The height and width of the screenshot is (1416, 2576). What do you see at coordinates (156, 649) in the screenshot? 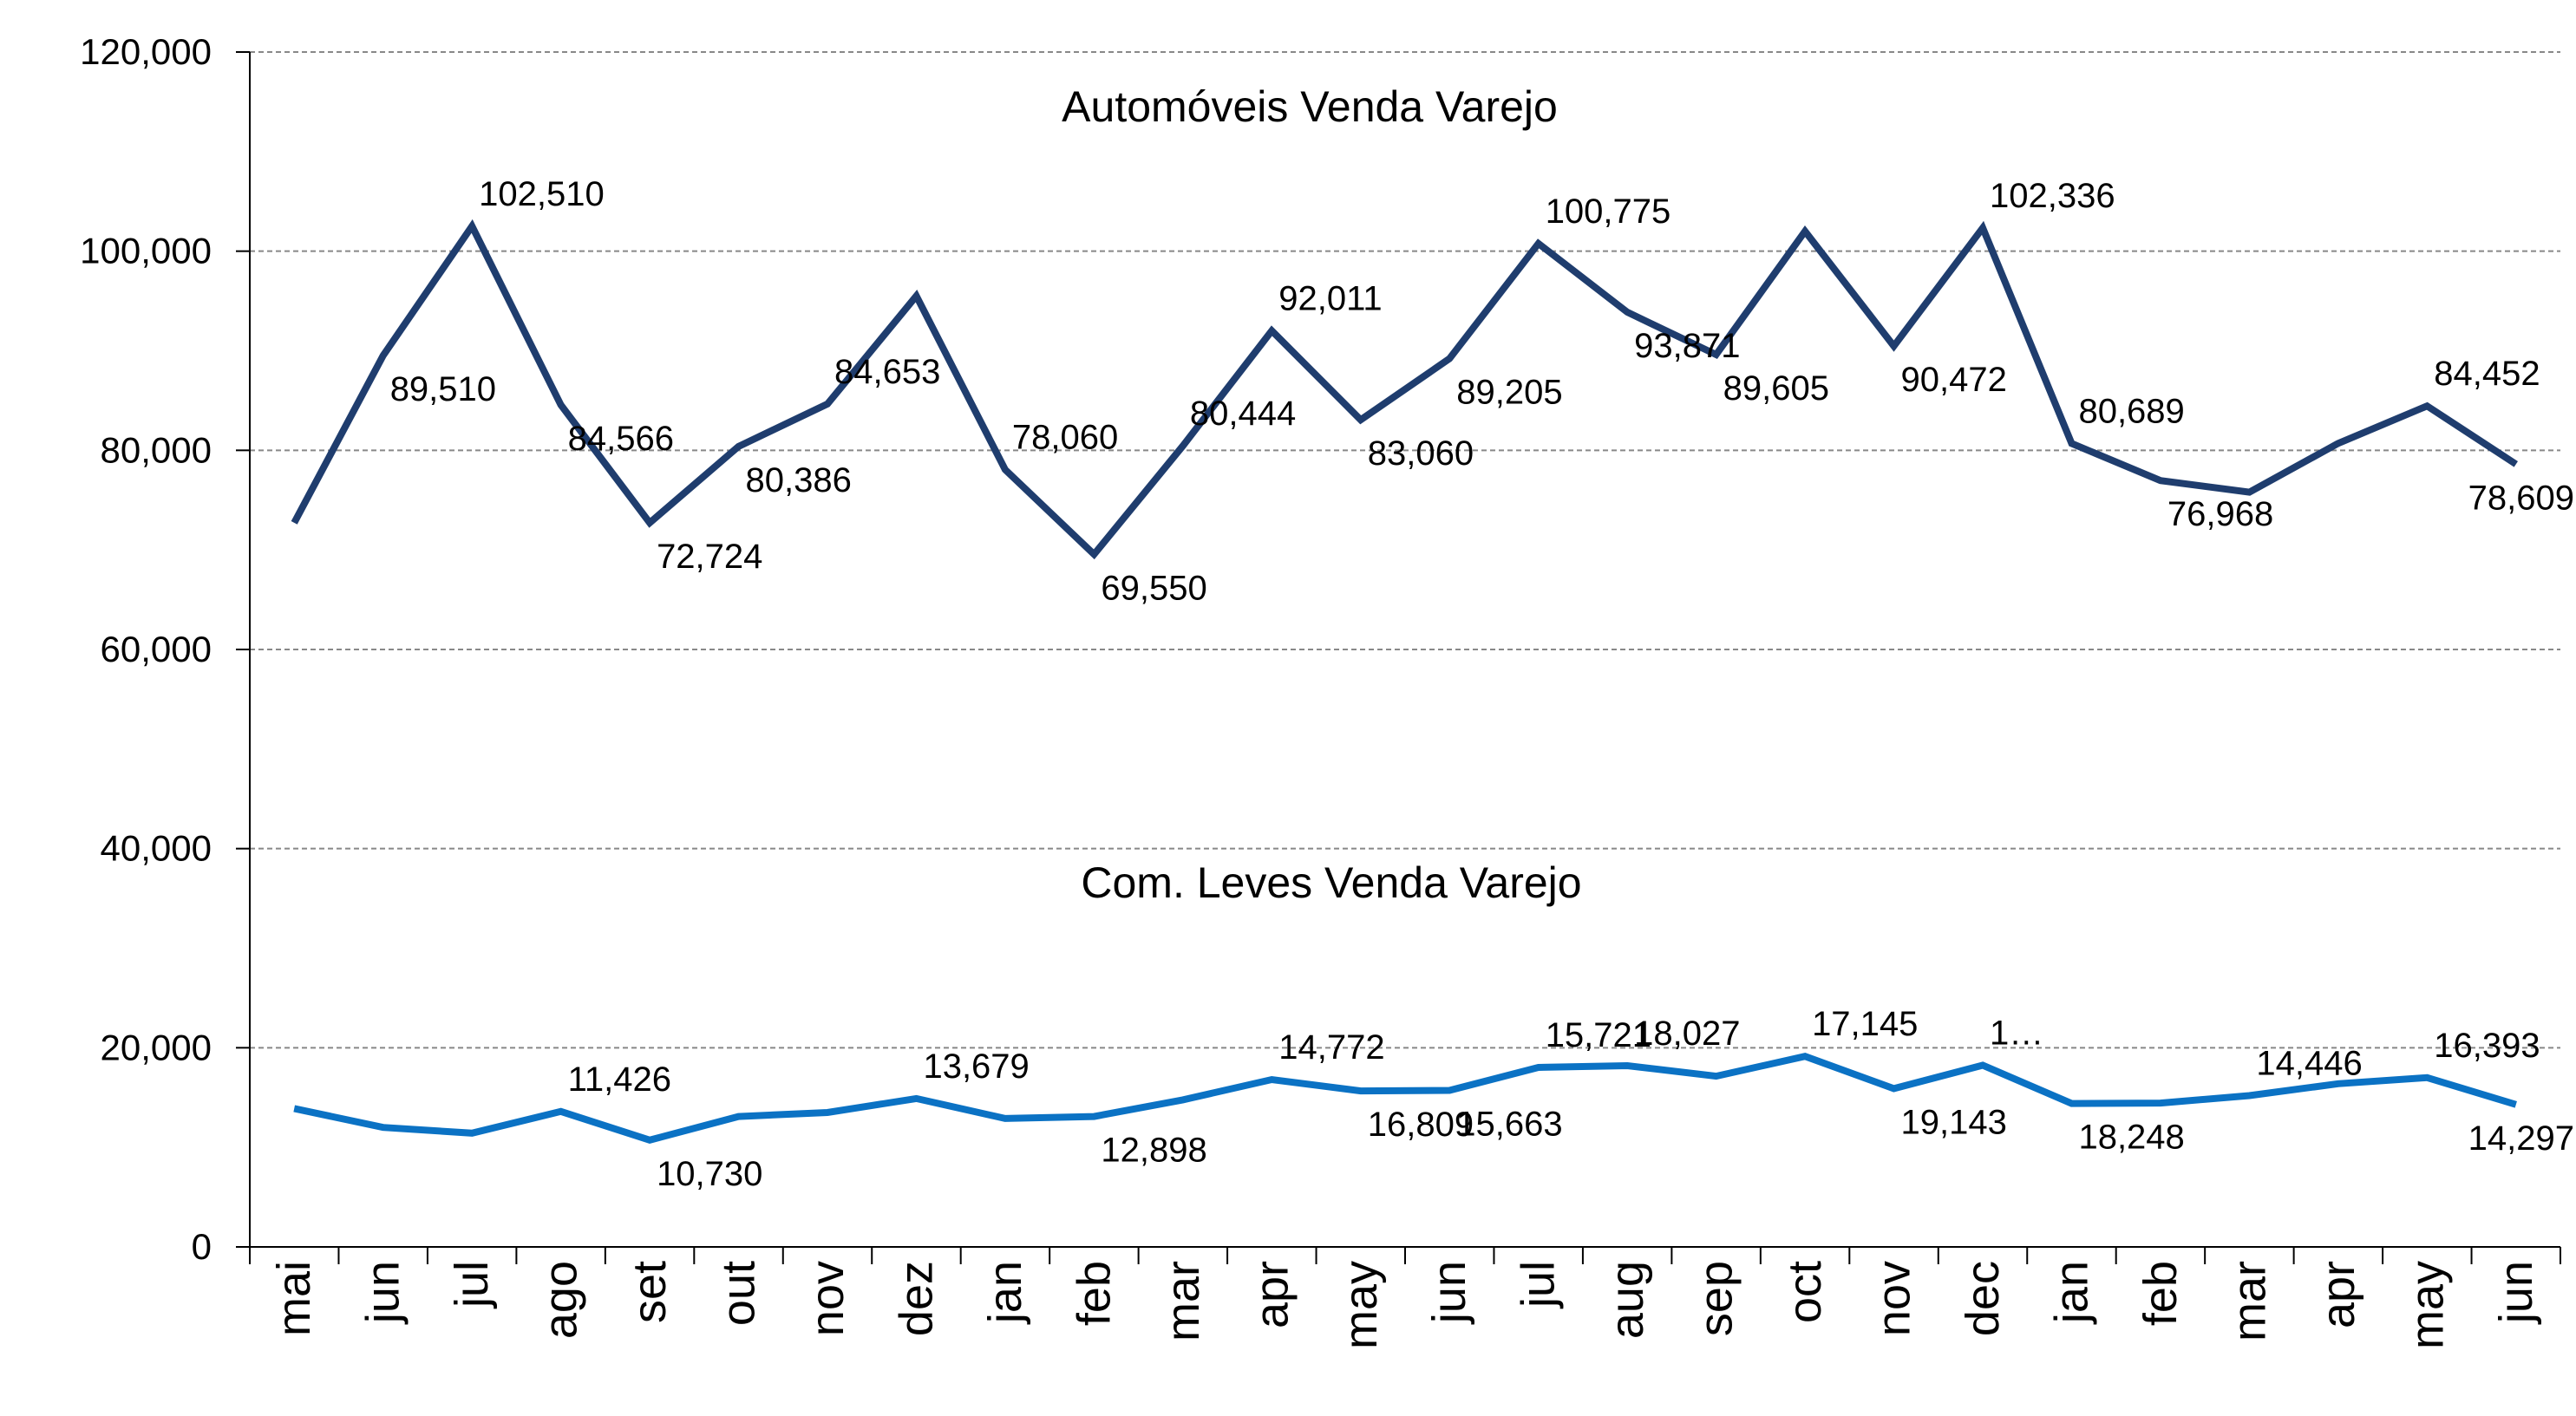
I see `y-tick-label: 60,000` at bounding box center [156, 649].